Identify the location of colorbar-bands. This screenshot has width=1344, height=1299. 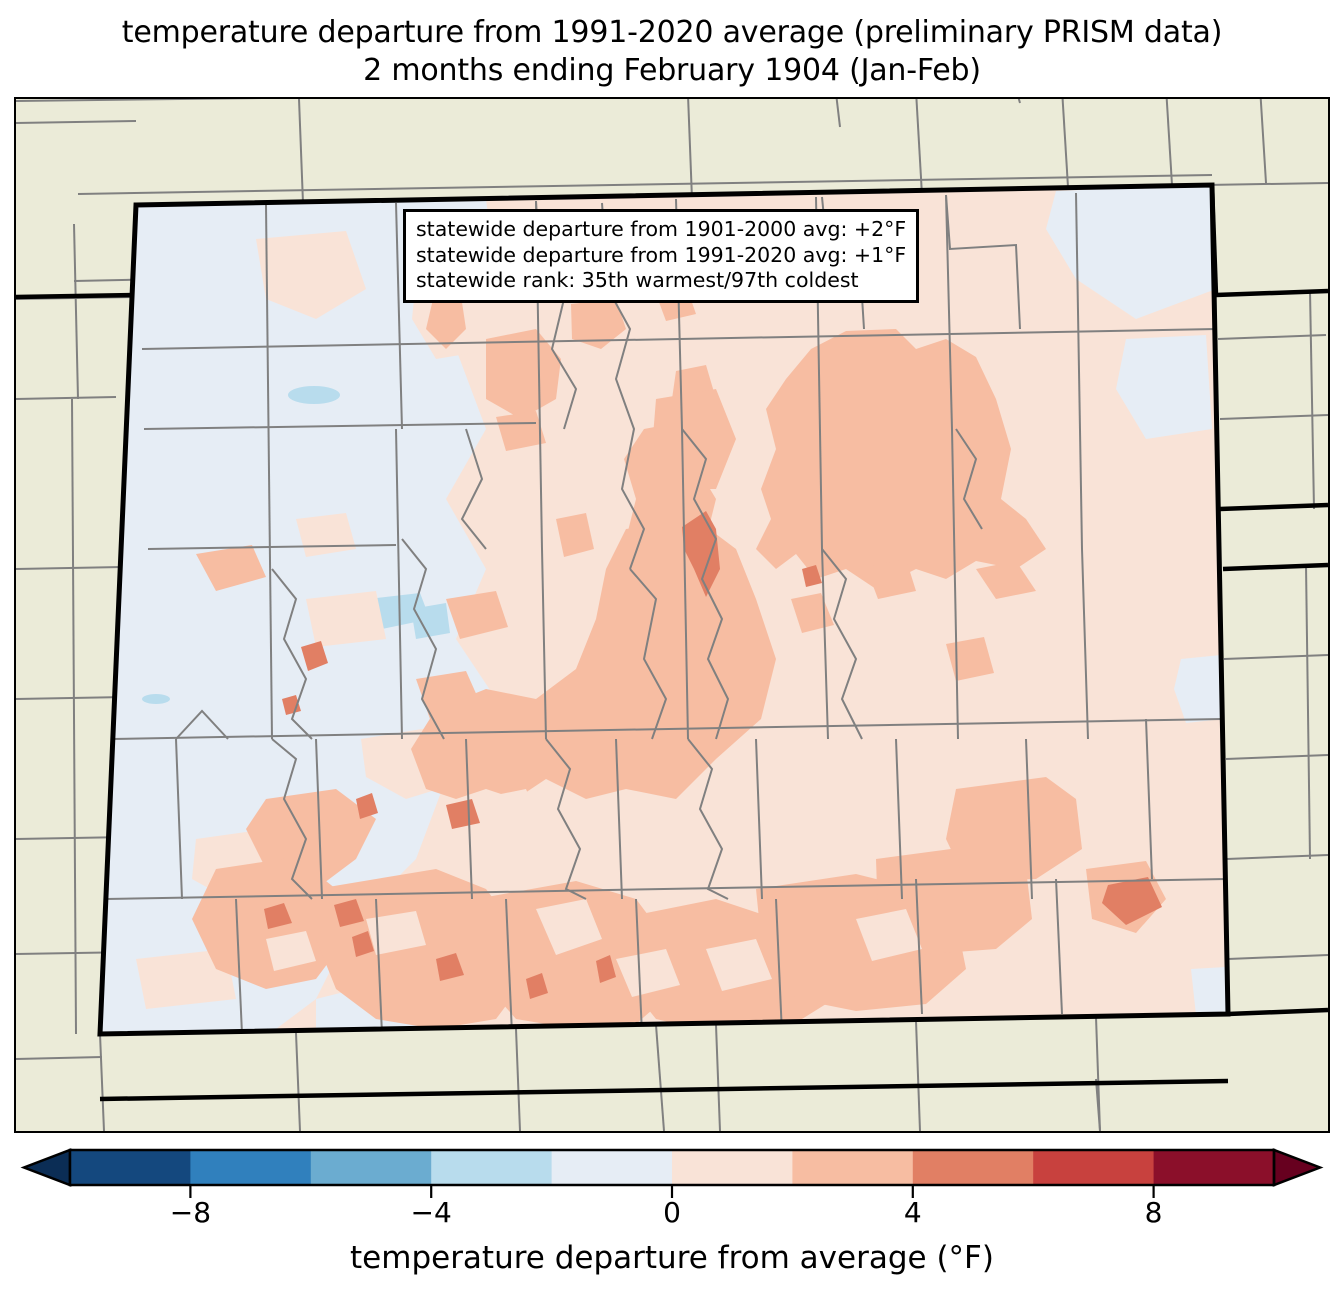
(672, 1167).